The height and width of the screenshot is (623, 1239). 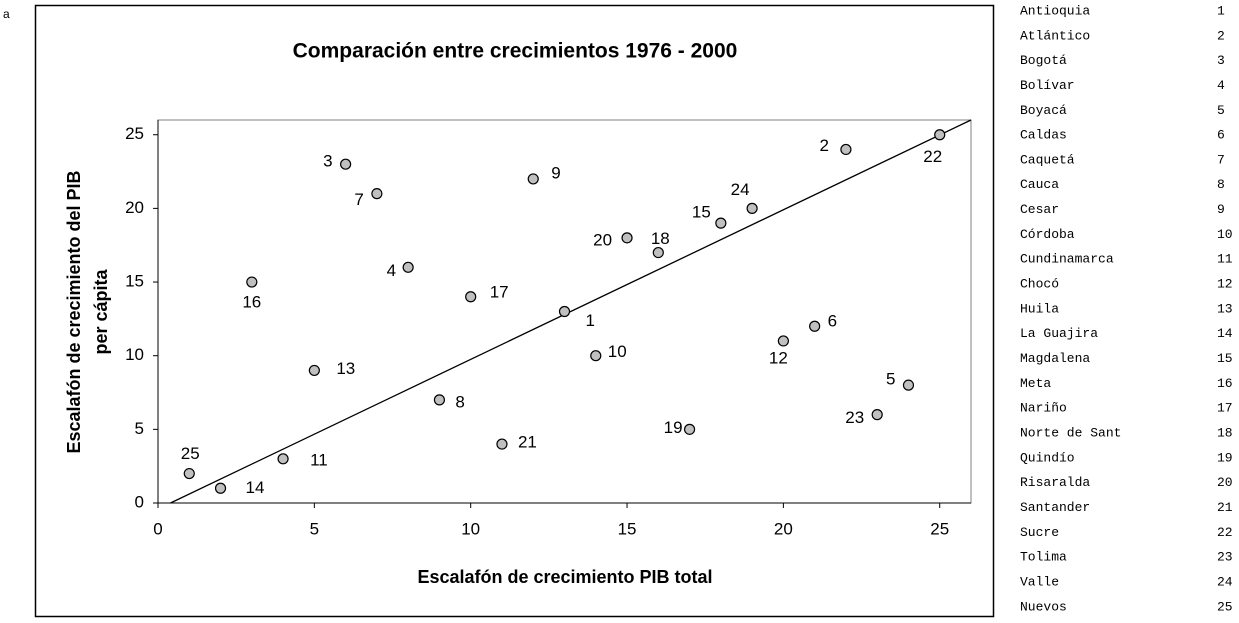 I want to click on x-tick-label: 15, so click(x=627, y=528).